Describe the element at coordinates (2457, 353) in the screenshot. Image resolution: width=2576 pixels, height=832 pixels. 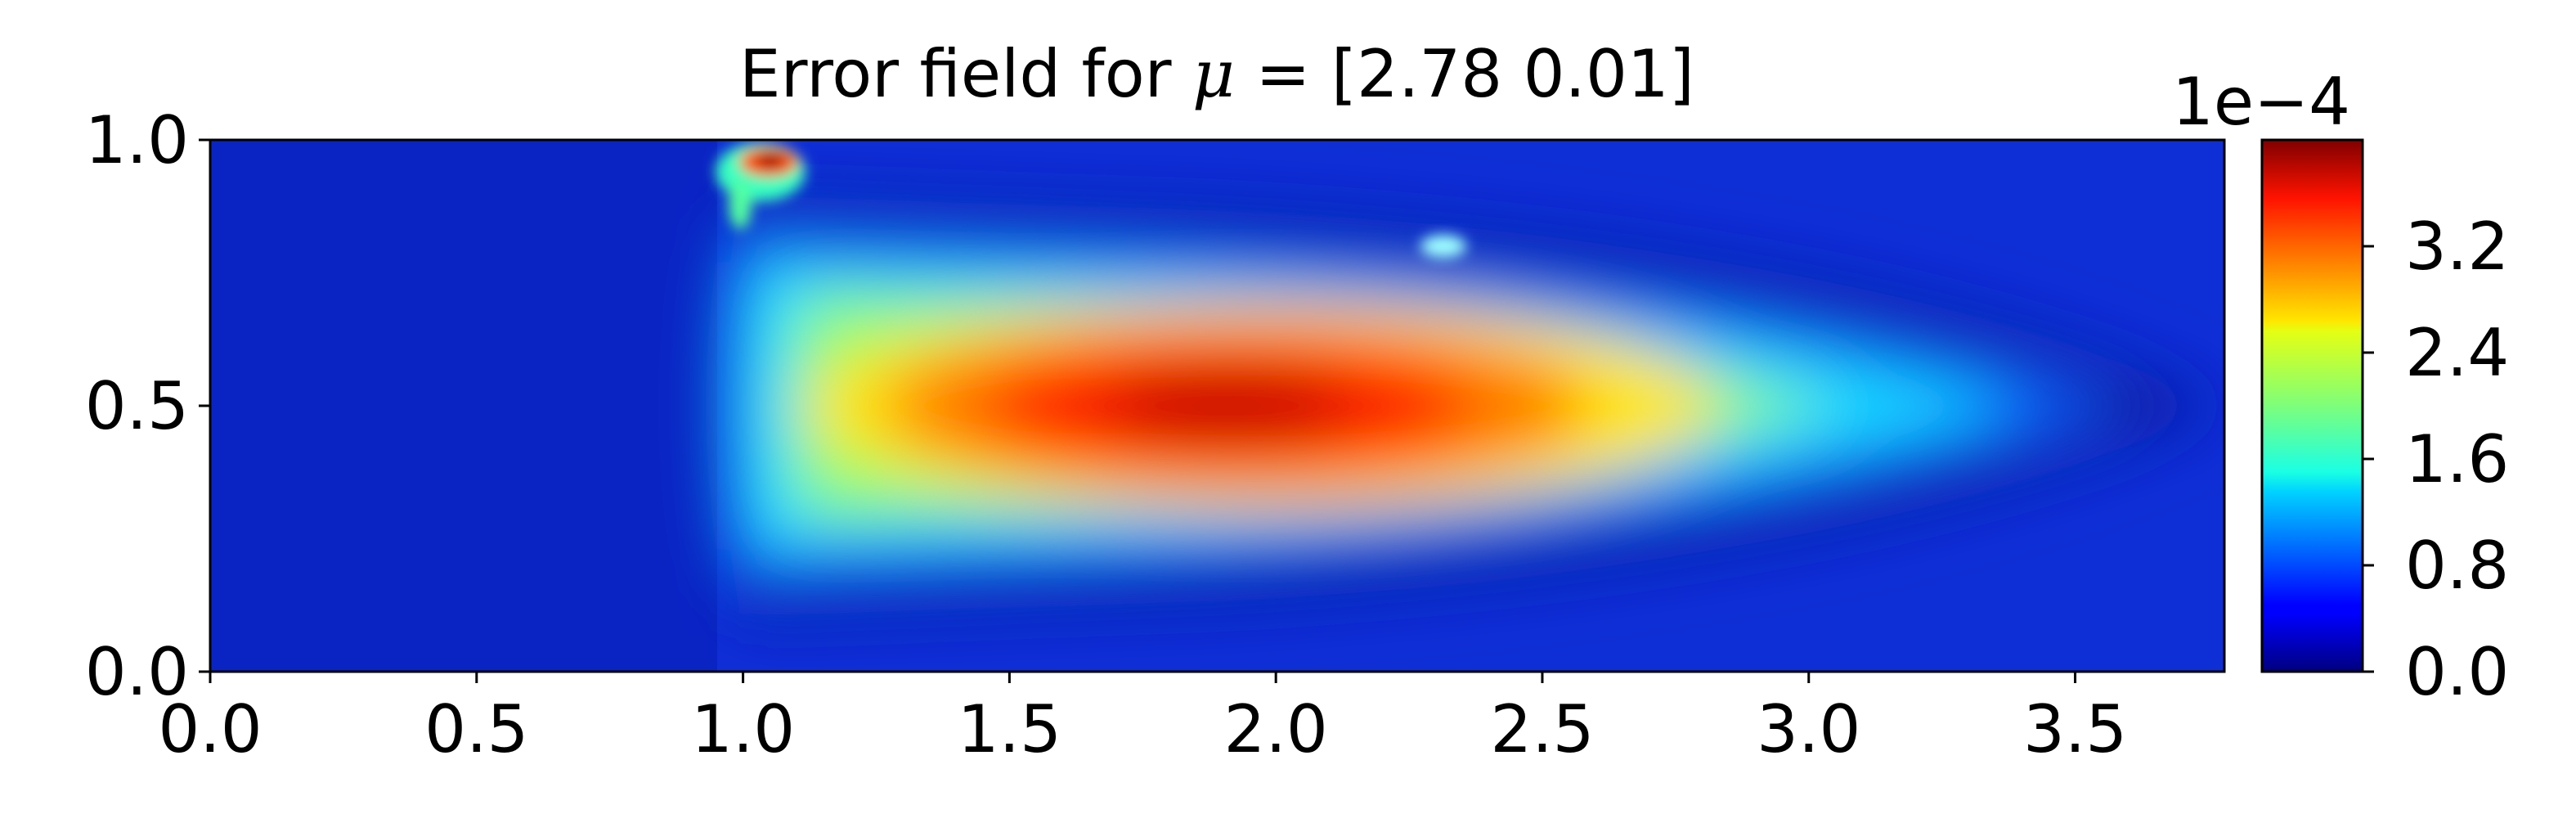
I see `colorbar-tick-label: 2.4` at that location.